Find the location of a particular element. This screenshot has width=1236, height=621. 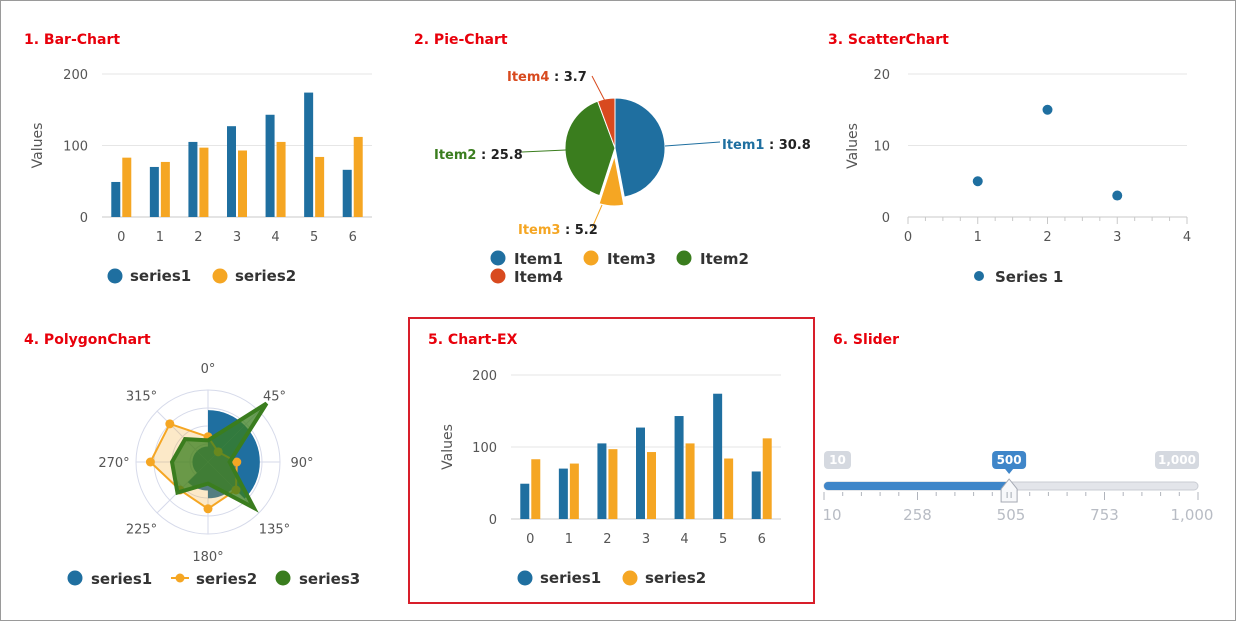

scatter-legend-label: Series 1 is located at coordinates (1029, 277).